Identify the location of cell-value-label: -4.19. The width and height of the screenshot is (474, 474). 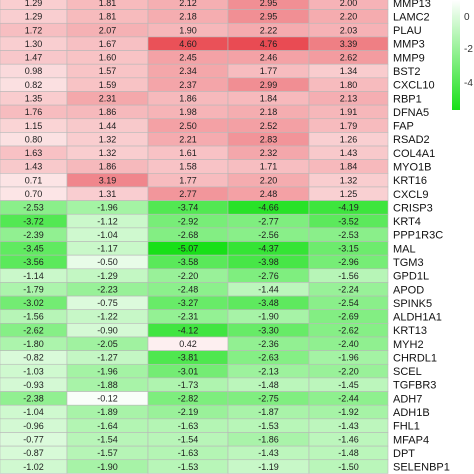
(348, 208).